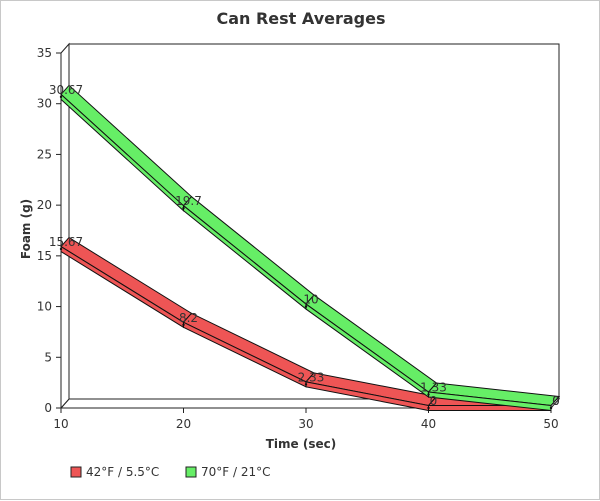  What do you see at coordinates (26, 229) in the screenshot?
I see `y-axis-label: Foam (g)` at bounding box center [26, 229].